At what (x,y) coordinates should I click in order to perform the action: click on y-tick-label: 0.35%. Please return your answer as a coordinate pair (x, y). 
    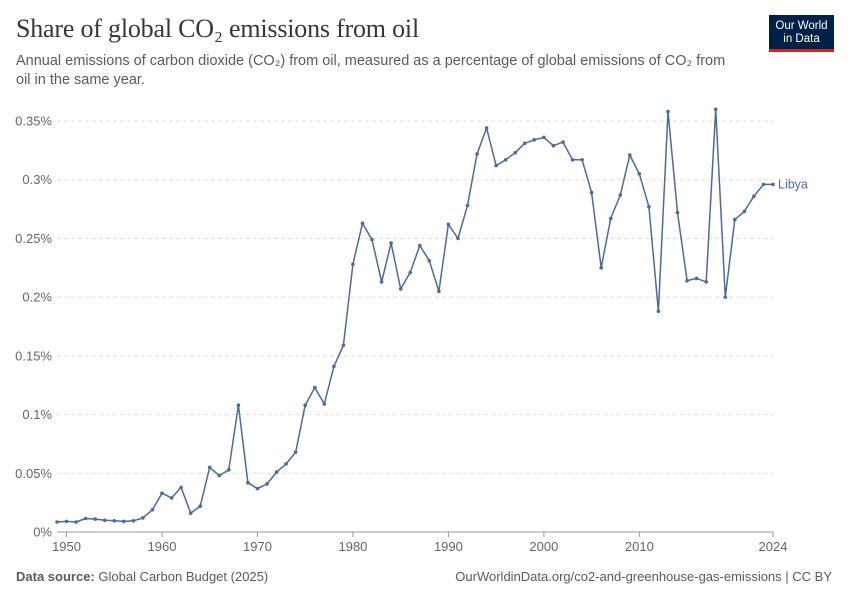
    Looking at the image, I should click on (33, 121).